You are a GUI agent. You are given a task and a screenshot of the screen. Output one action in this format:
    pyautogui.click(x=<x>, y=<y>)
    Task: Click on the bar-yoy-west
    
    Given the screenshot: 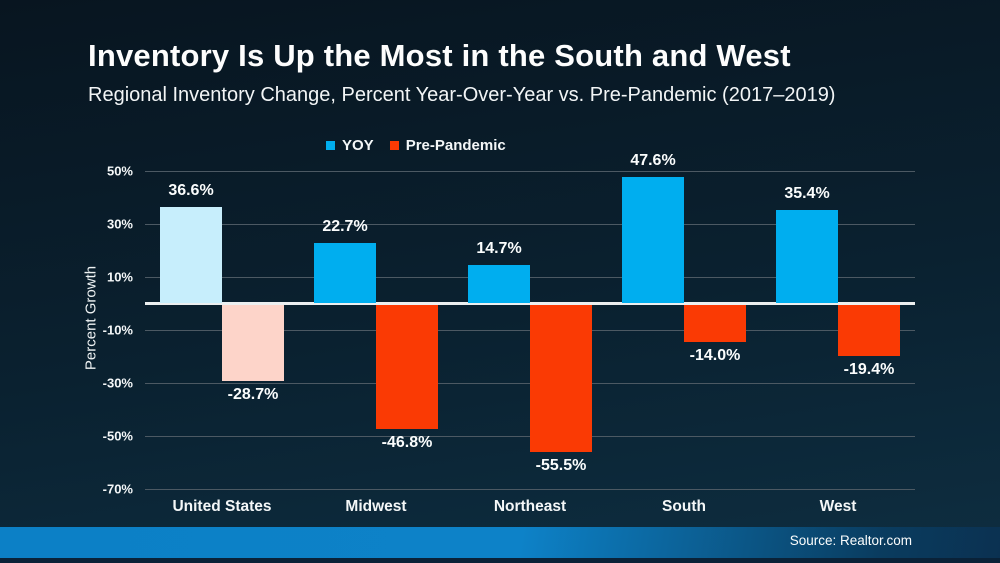 What is the action you would take?
    pyautogui.click(x=807, y=256)
    